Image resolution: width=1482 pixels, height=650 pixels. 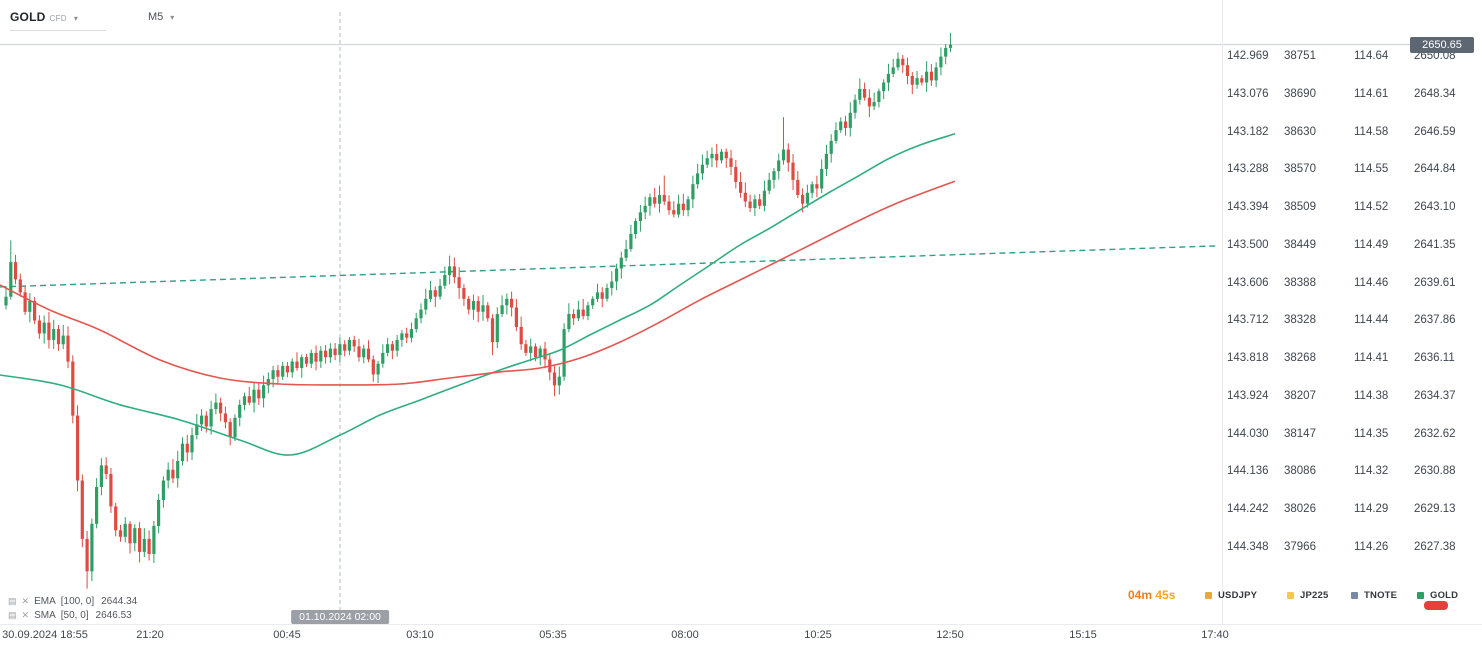 I want to click on price-axis-label: 143.076, so click(x=1248, y=94).